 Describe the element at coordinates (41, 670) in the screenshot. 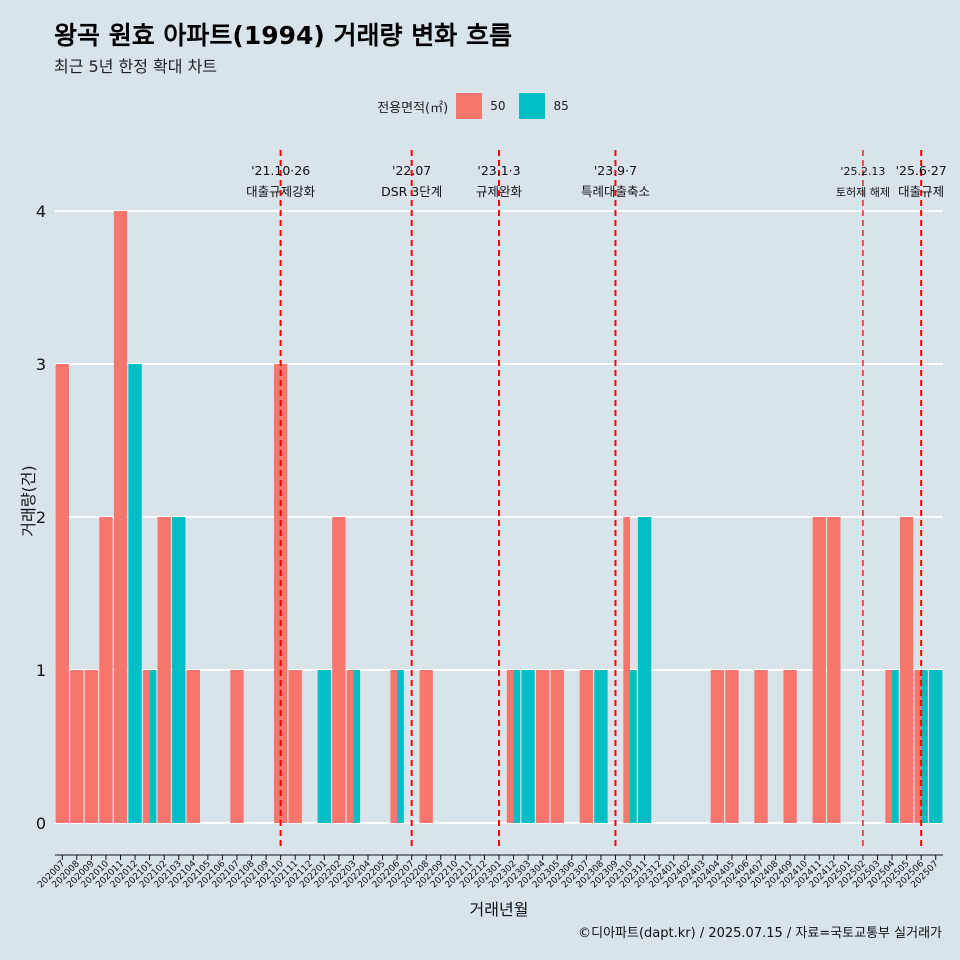

I see `y-tick-label: 1` at that location.